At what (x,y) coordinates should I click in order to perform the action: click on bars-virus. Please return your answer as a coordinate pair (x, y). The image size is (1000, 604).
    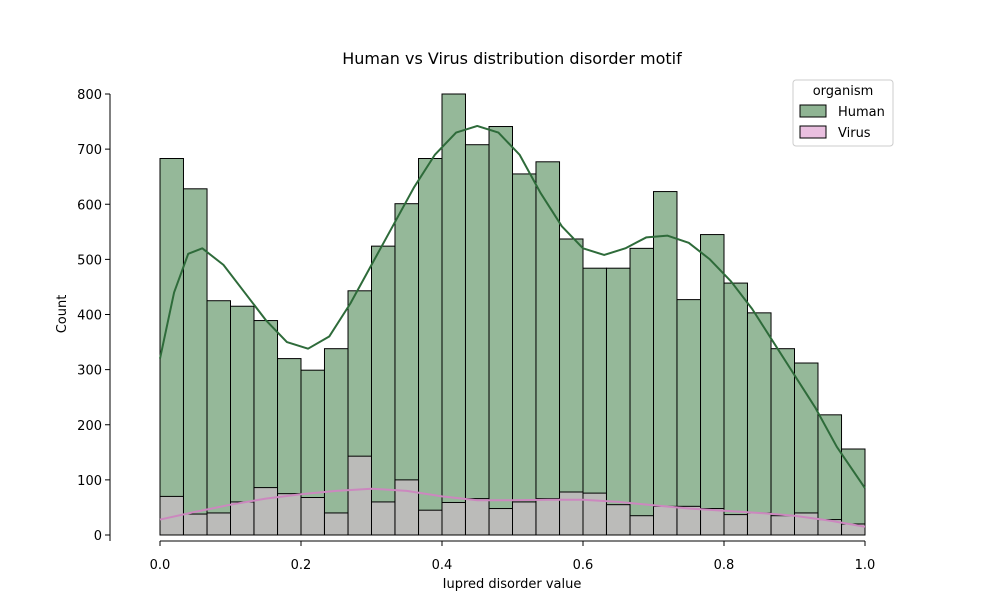
    Looking at the image, I should click on (512, 495).